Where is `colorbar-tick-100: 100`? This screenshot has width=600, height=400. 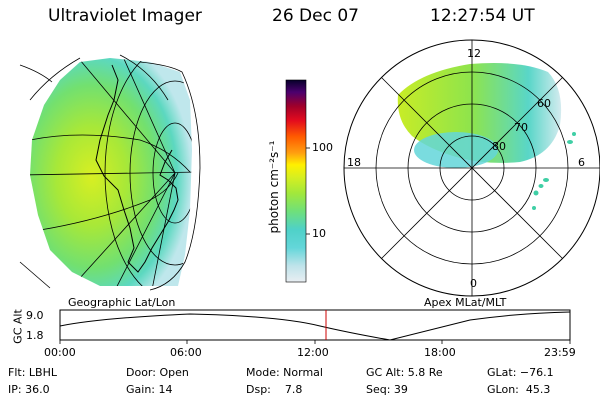
colorbar-tick-100: 100 is located at coordinates (322, 147).